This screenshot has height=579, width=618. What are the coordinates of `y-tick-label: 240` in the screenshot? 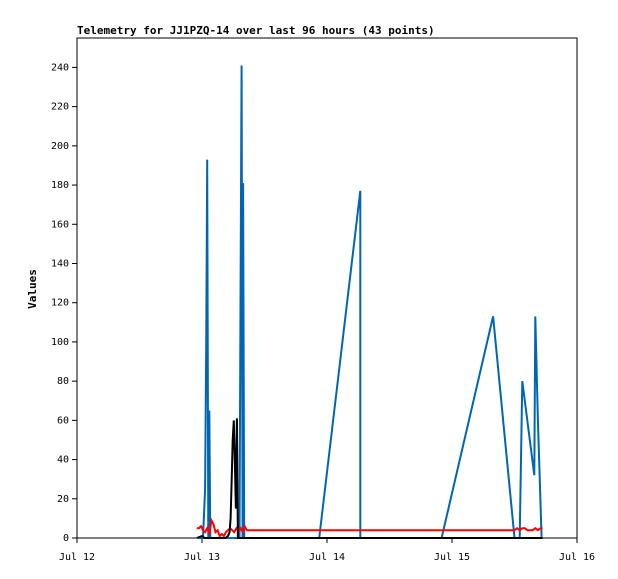 It's located at (60, 67).